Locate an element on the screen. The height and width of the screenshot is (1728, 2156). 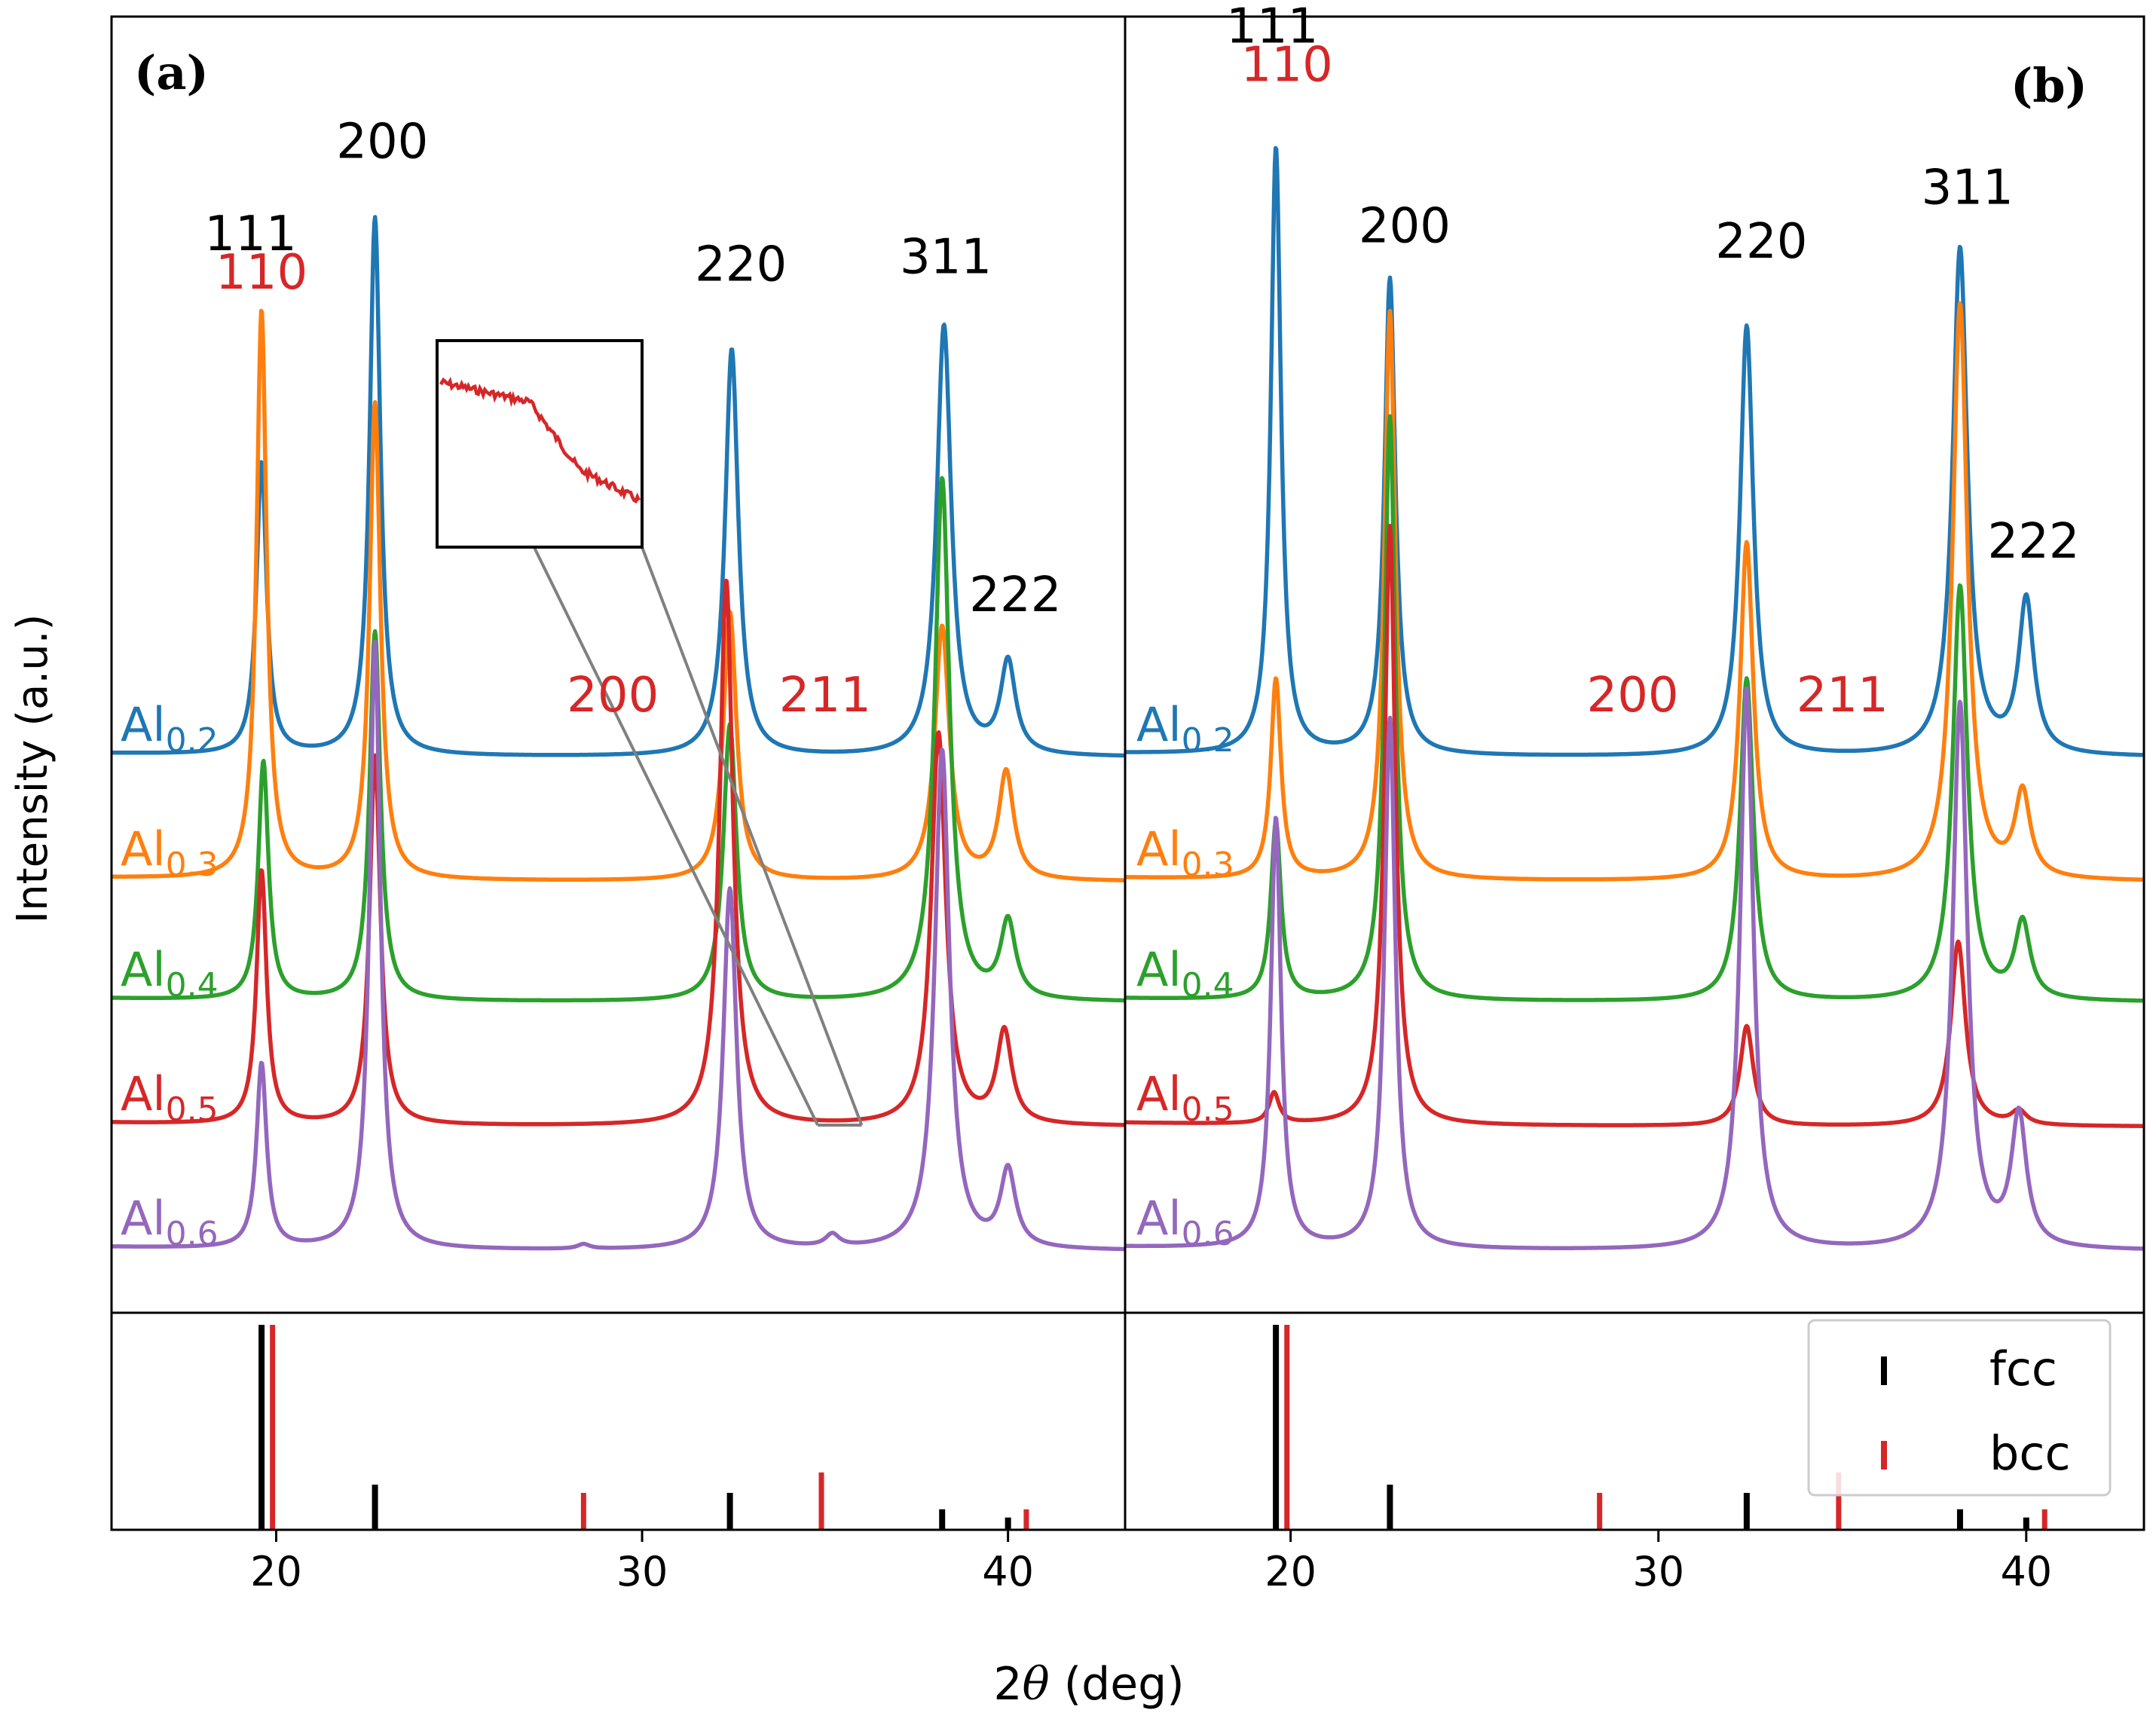
curve-a-al02 is located at coordinates (618, 486).